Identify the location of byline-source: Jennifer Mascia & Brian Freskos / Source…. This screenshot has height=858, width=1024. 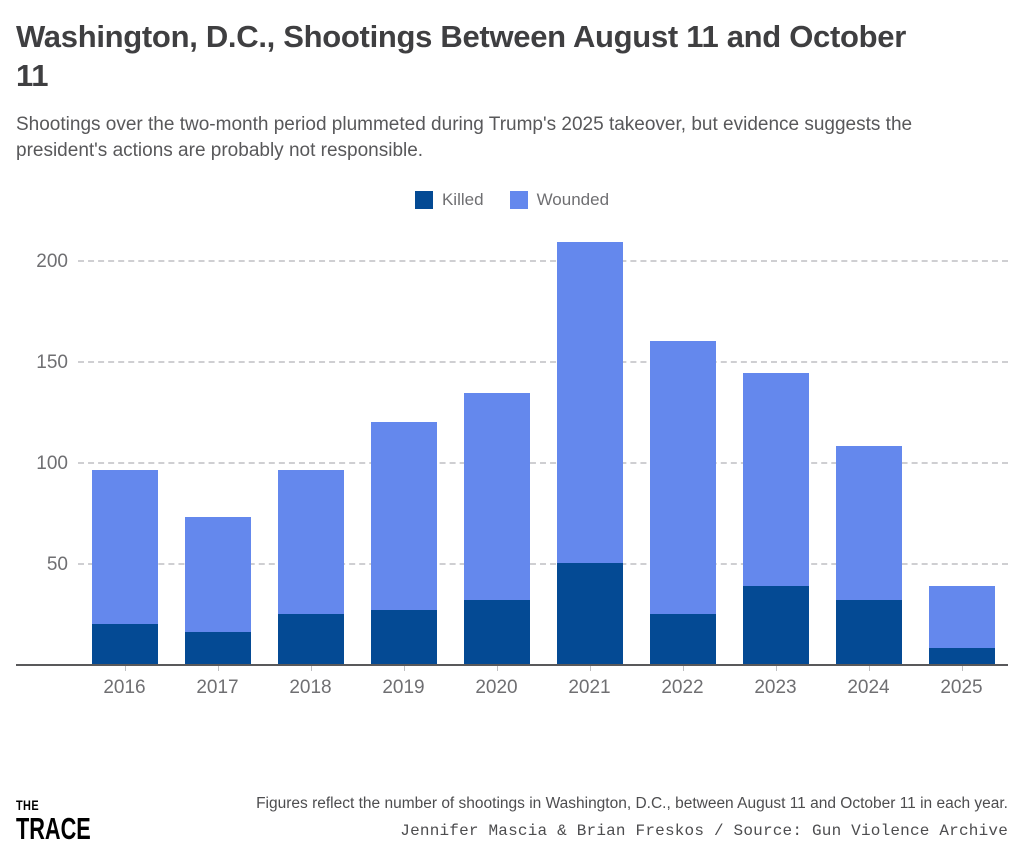
(704, 831).